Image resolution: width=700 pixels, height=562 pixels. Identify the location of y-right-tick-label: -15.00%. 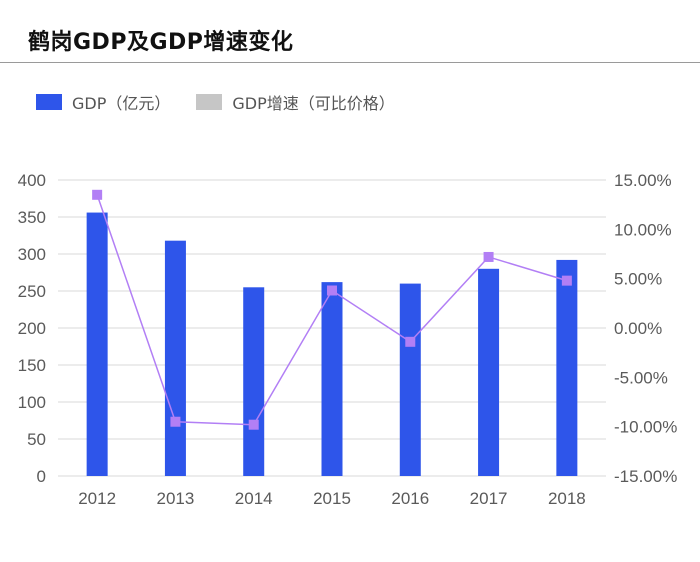
(645, 476).